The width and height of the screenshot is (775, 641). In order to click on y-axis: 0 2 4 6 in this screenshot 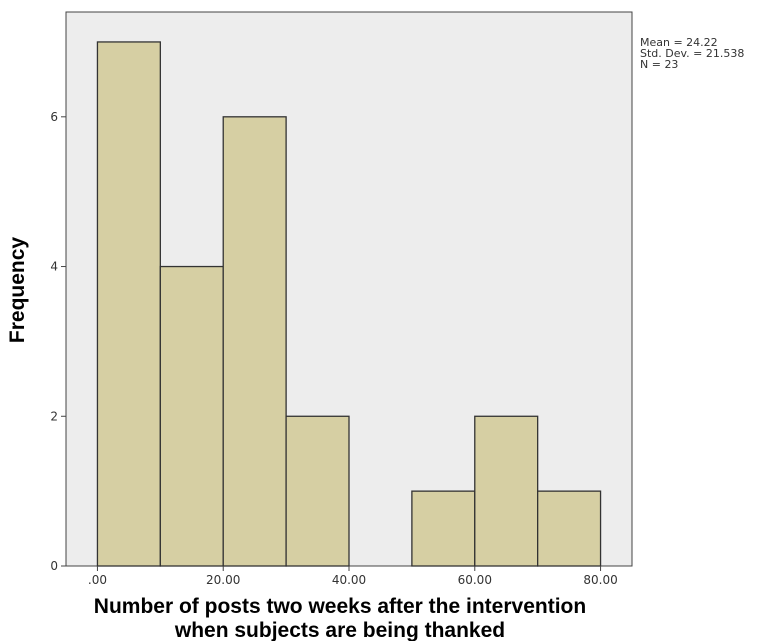, I will do `click(58, 341)`.